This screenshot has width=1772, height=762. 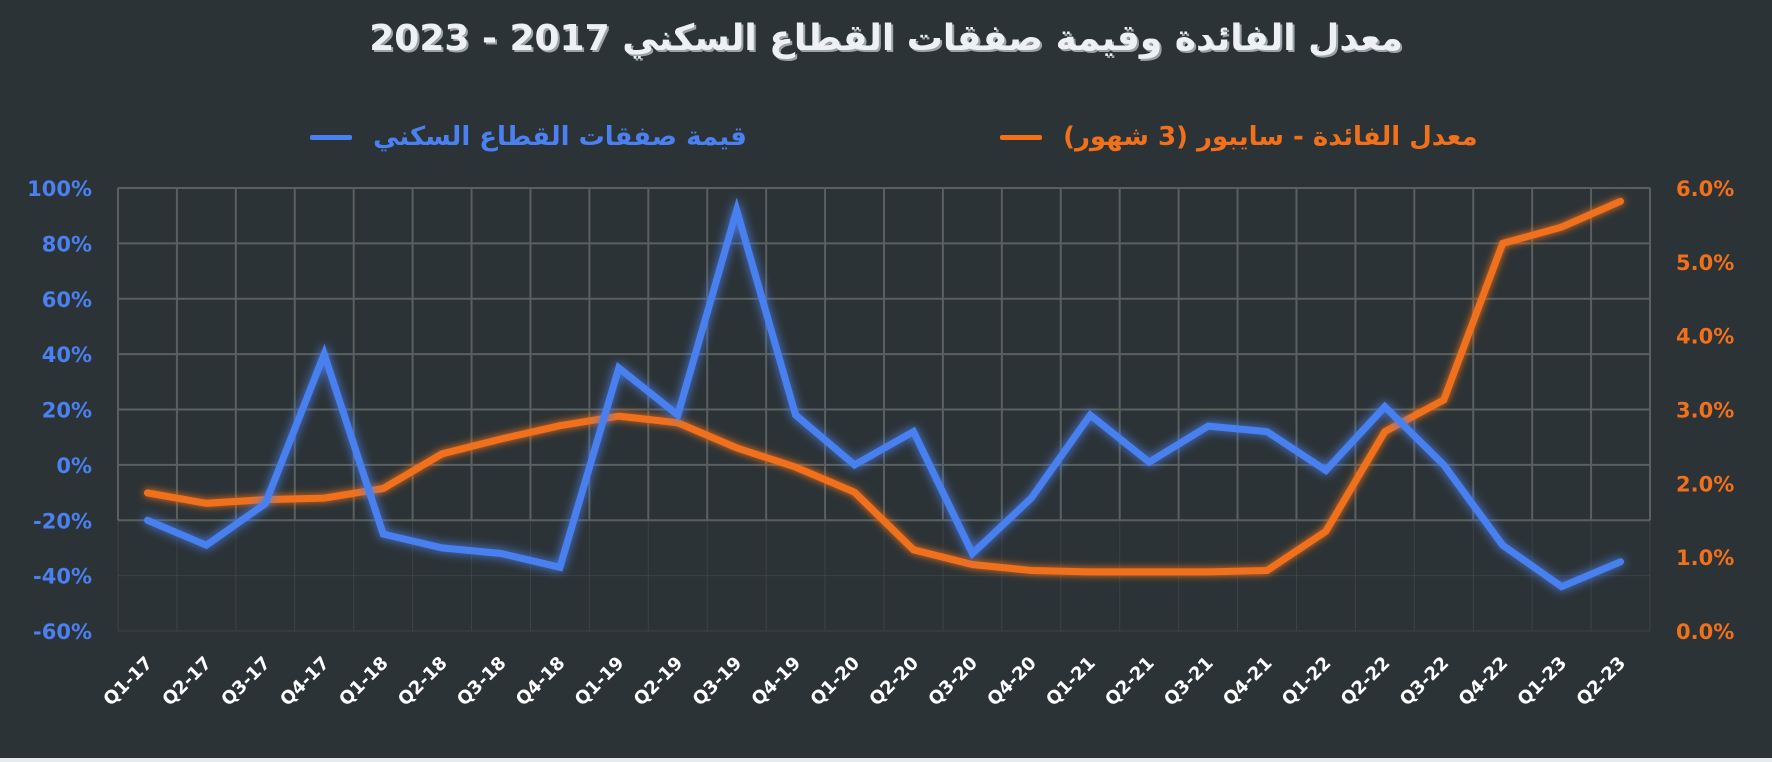 What do you see at coordinates (894, 682) in the screenshot?
I see `x-axis-tick-label: Q2-20` at bounding box center [894, 682].